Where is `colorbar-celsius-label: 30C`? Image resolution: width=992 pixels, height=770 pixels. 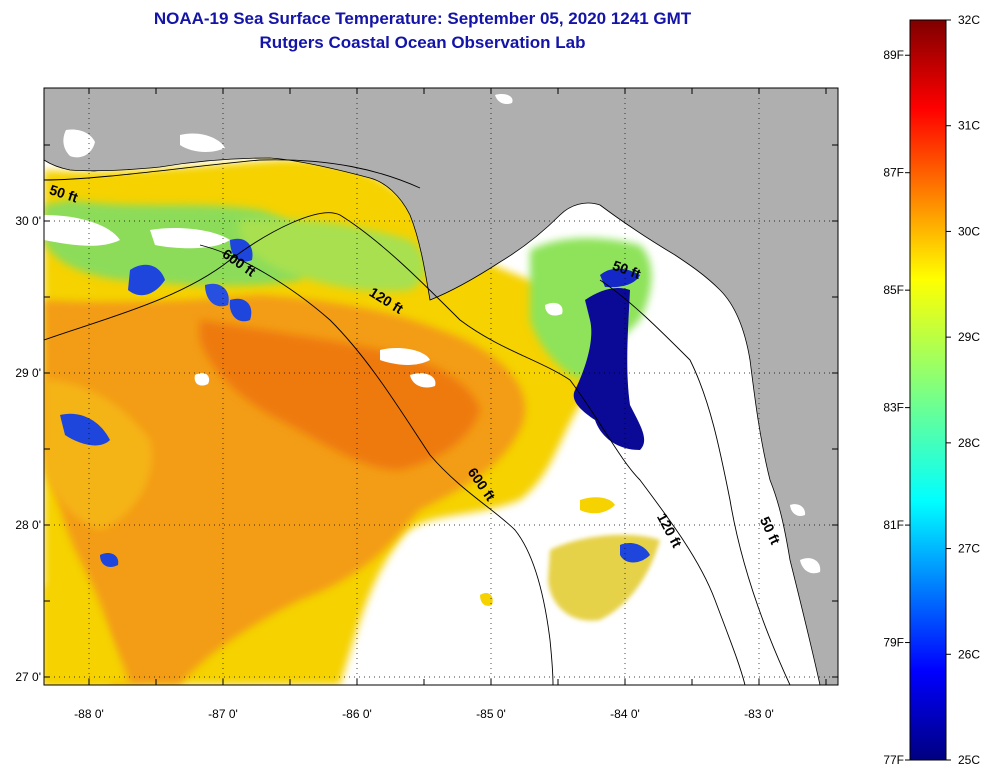 colorbar-celsius-label: 30C is located at coordinates (969, 231).